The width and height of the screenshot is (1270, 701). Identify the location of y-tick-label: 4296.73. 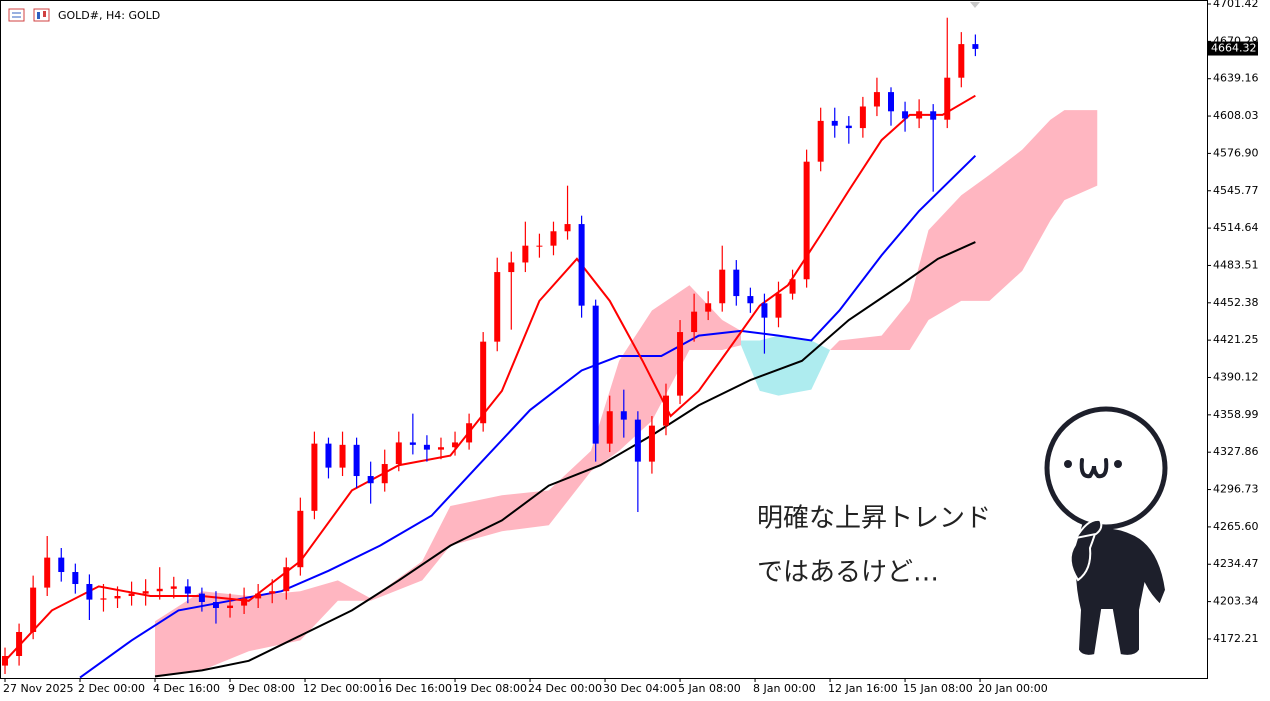
(1236, 489).